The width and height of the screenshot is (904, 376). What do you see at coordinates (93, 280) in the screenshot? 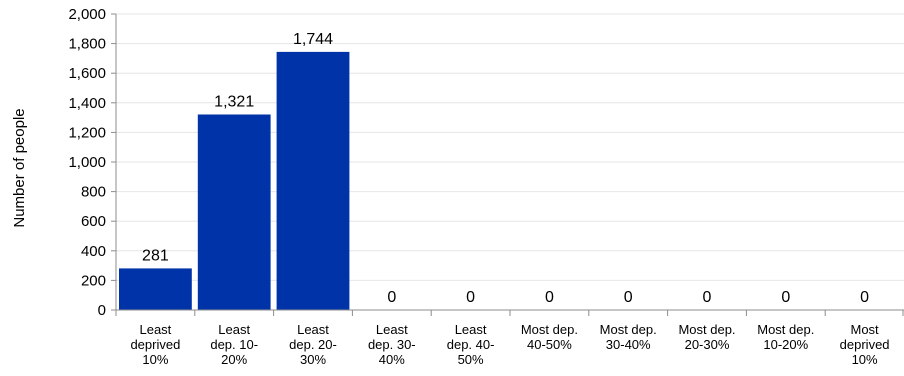
I see `y-tick-label: 200` at bounding box center [93, 280].